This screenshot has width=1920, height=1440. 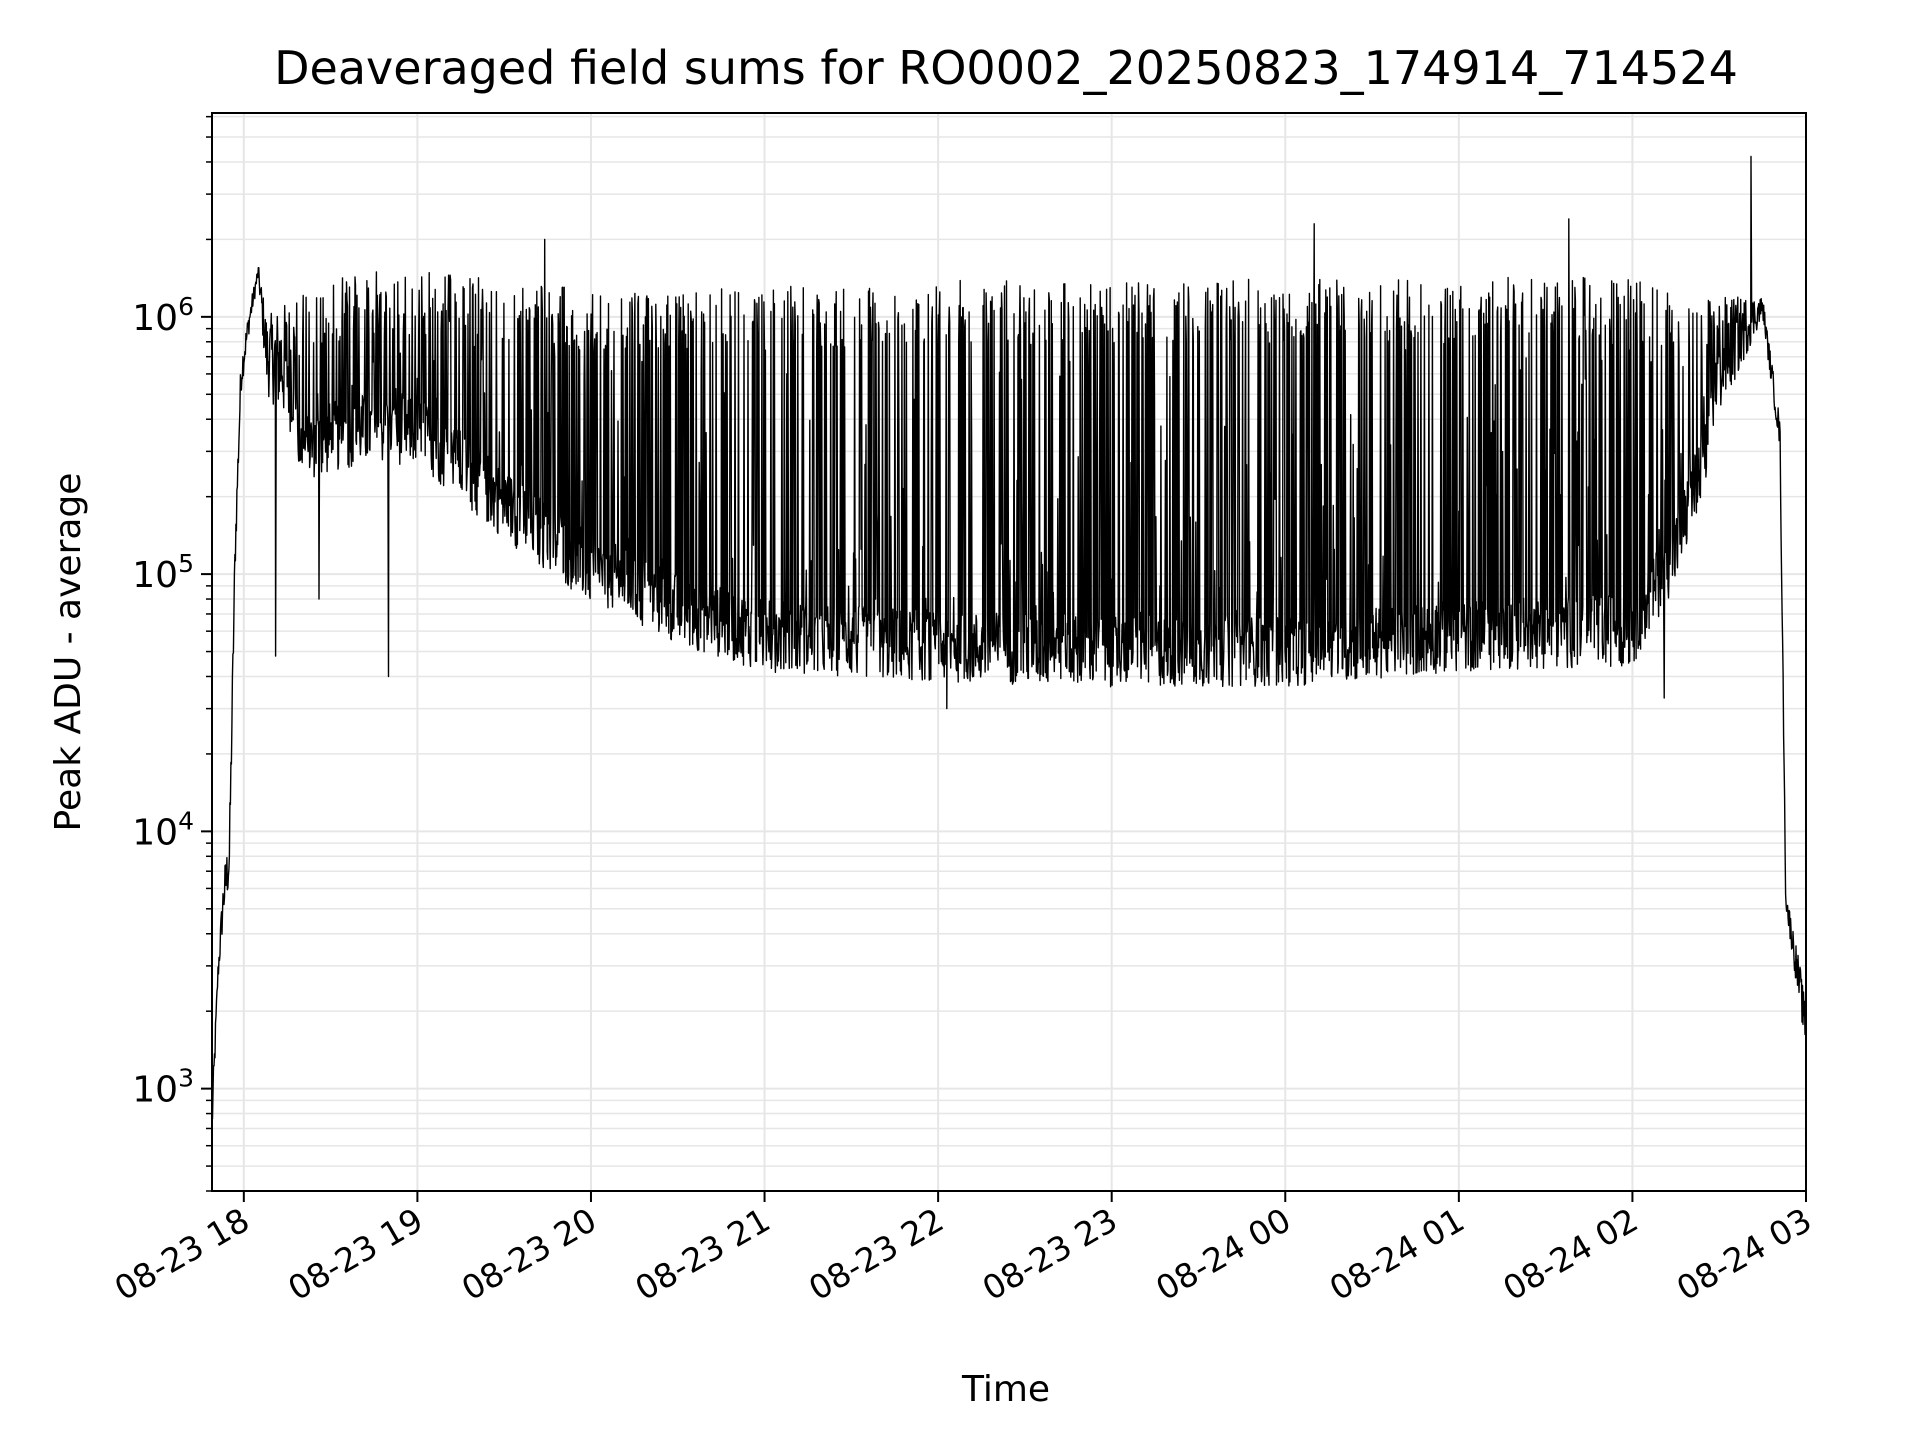 What do you see at coordinates (163, 315) in the screenshot?
I see `y-tick-label: 10⁶` at bounding box center [163, 315].